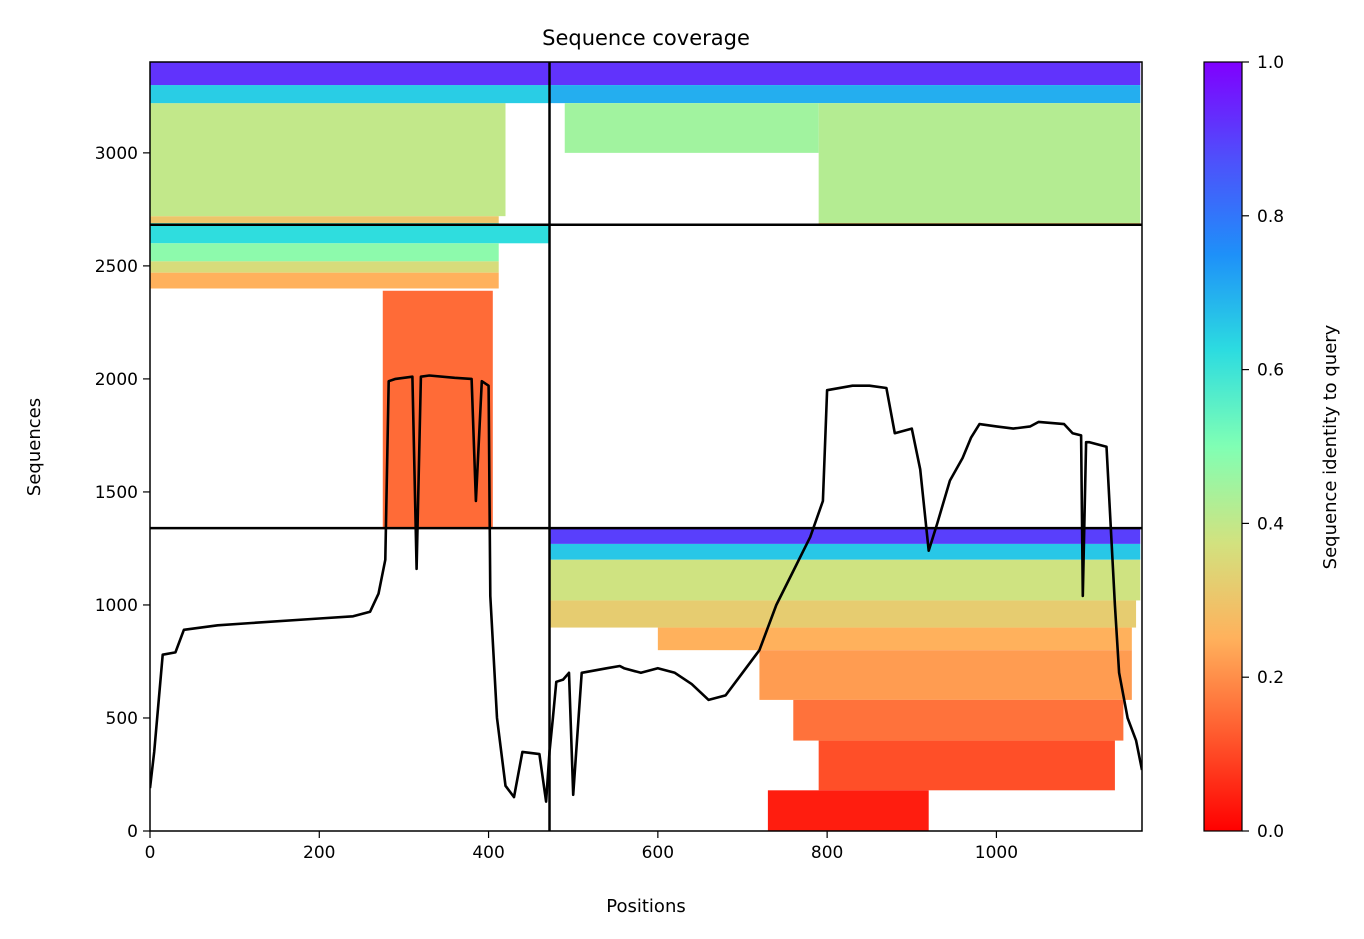 The image size is (1364, 939). What do you see at coordinates (116, 493) in the screenshot?
I see `y-tick-label: 1500` at bounding box center [116, 493].